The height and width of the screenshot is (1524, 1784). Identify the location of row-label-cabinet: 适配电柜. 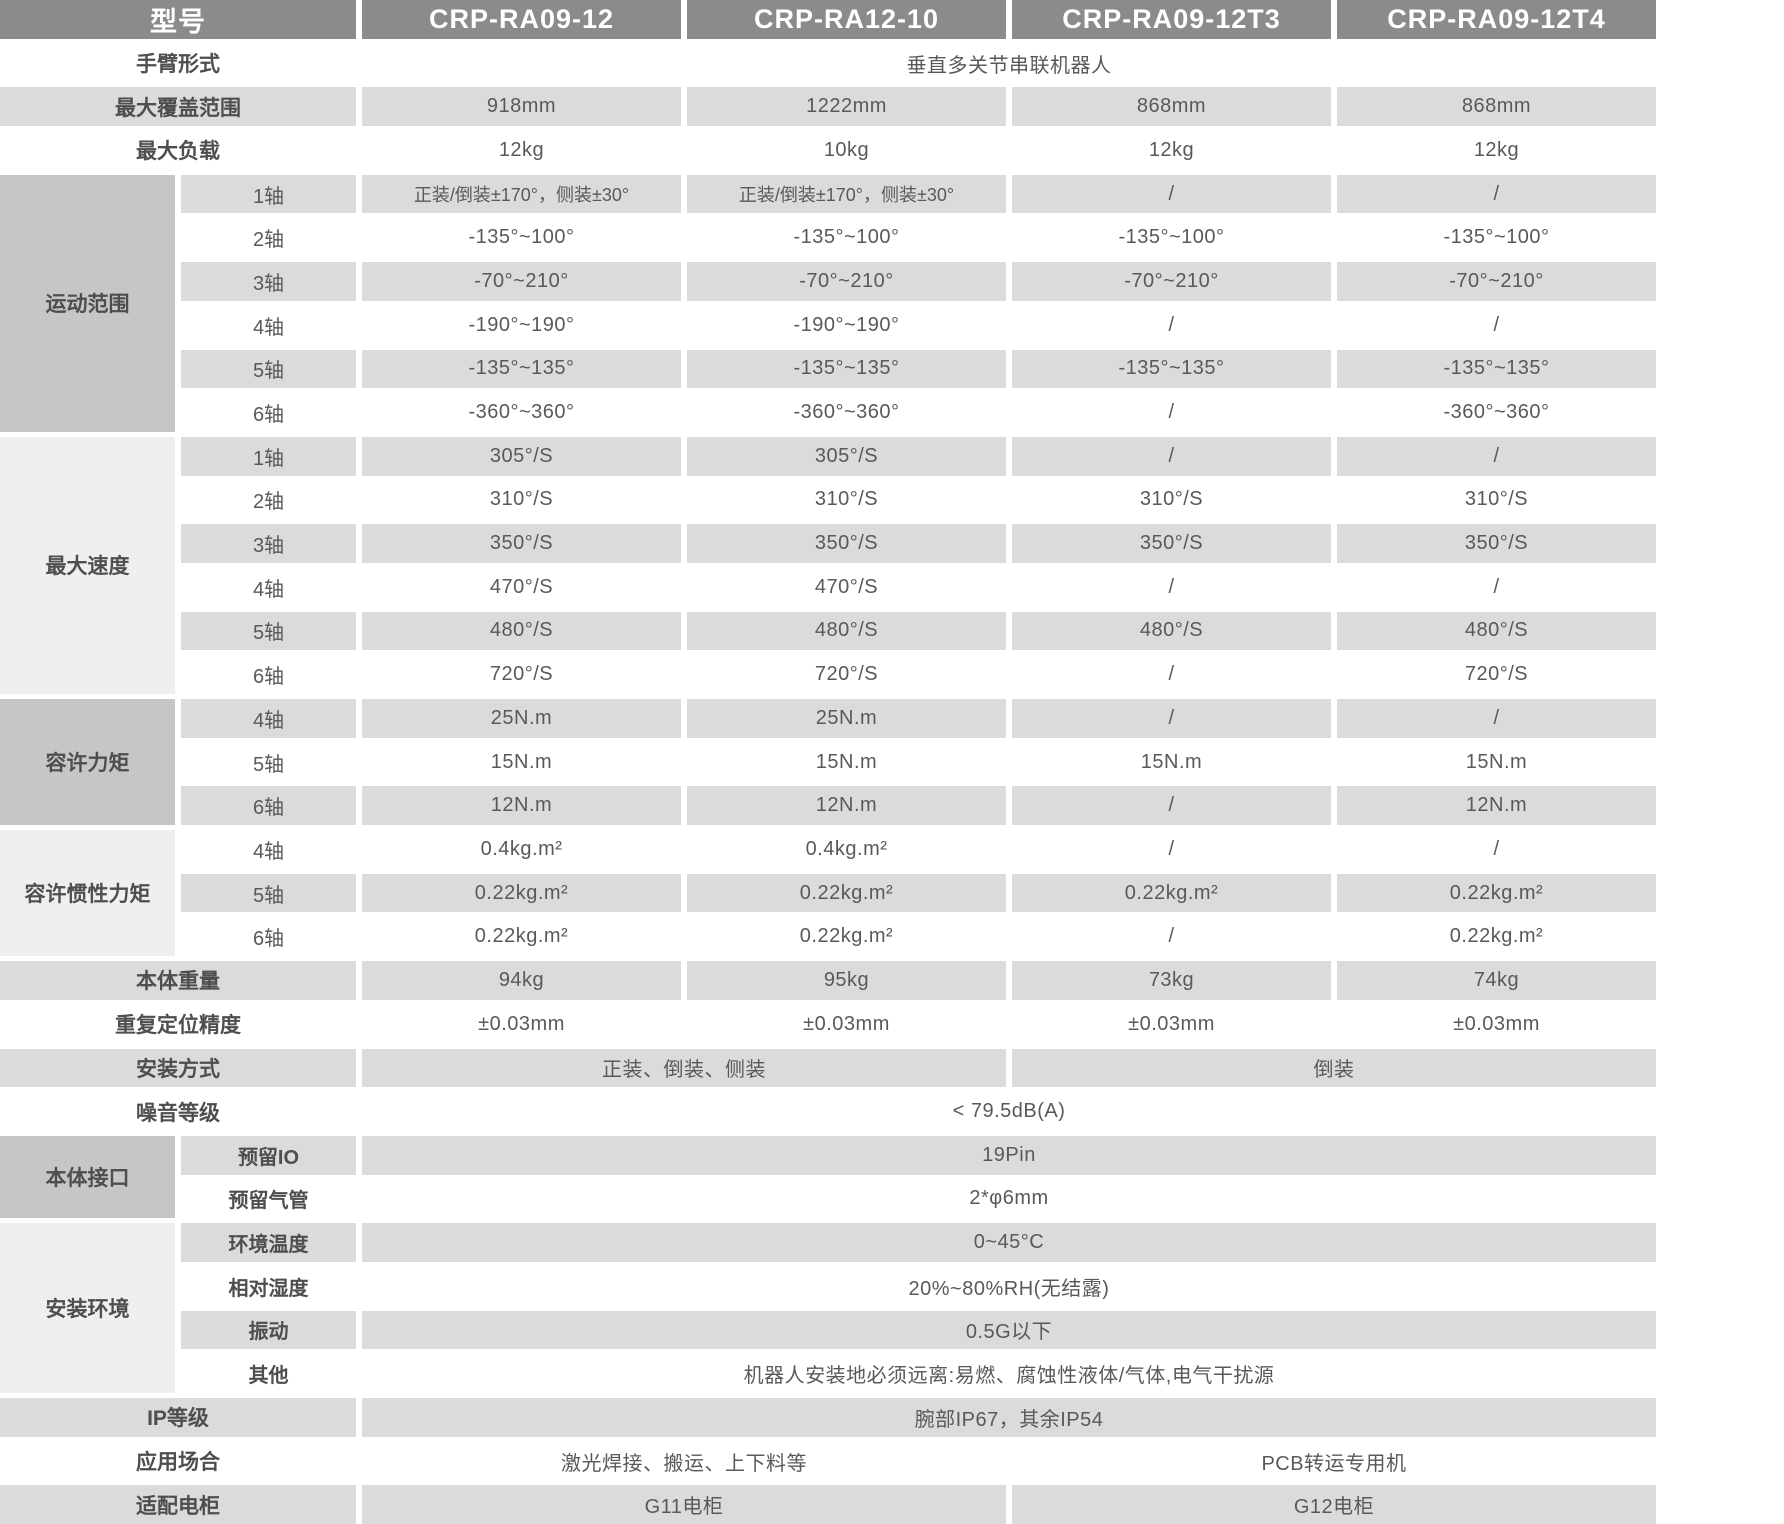
(178, 1504).